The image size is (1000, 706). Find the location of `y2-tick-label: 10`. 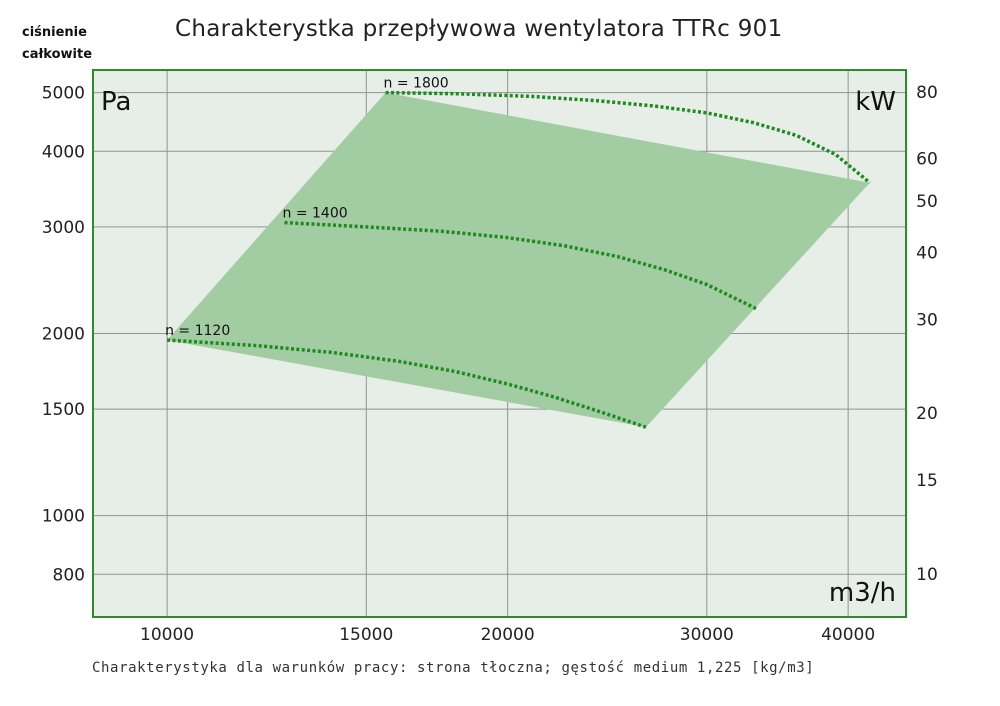

y2-tick-label: 10 is located at coordinates (927, 575).